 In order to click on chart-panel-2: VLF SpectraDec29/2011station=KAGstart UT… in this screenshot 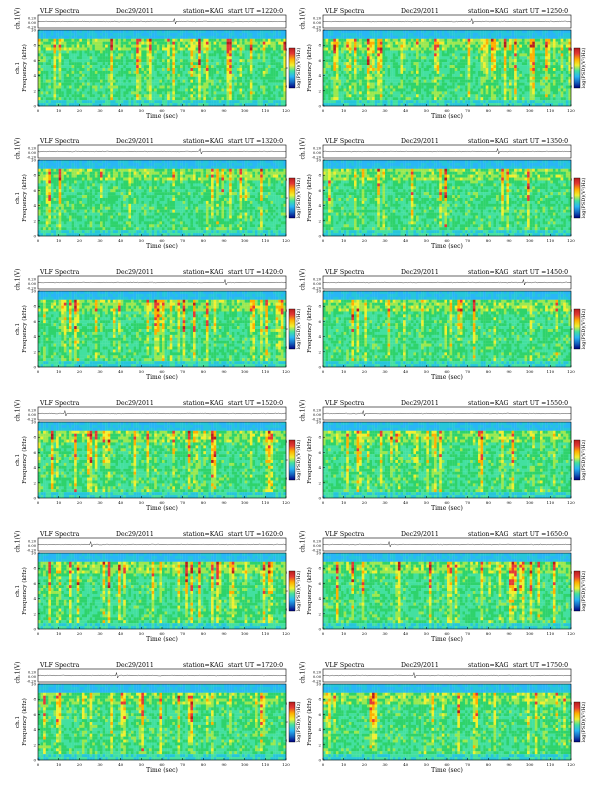, I will do `click(444, 64)`.